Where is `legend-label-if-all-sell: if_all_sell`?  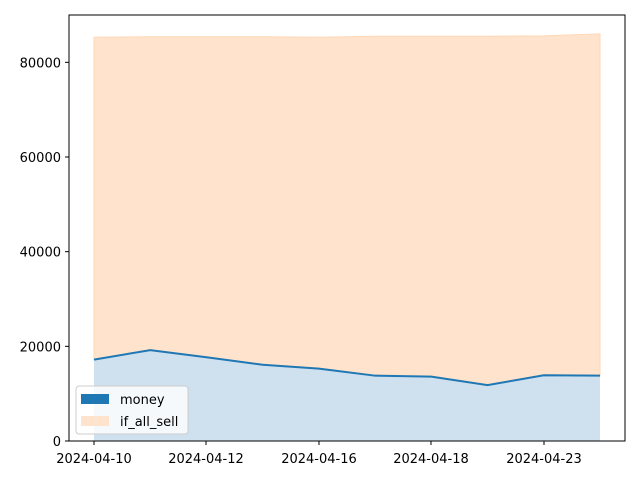 legend-label-if-all-sell: if_all_sell is located at coordinates (149, 422).